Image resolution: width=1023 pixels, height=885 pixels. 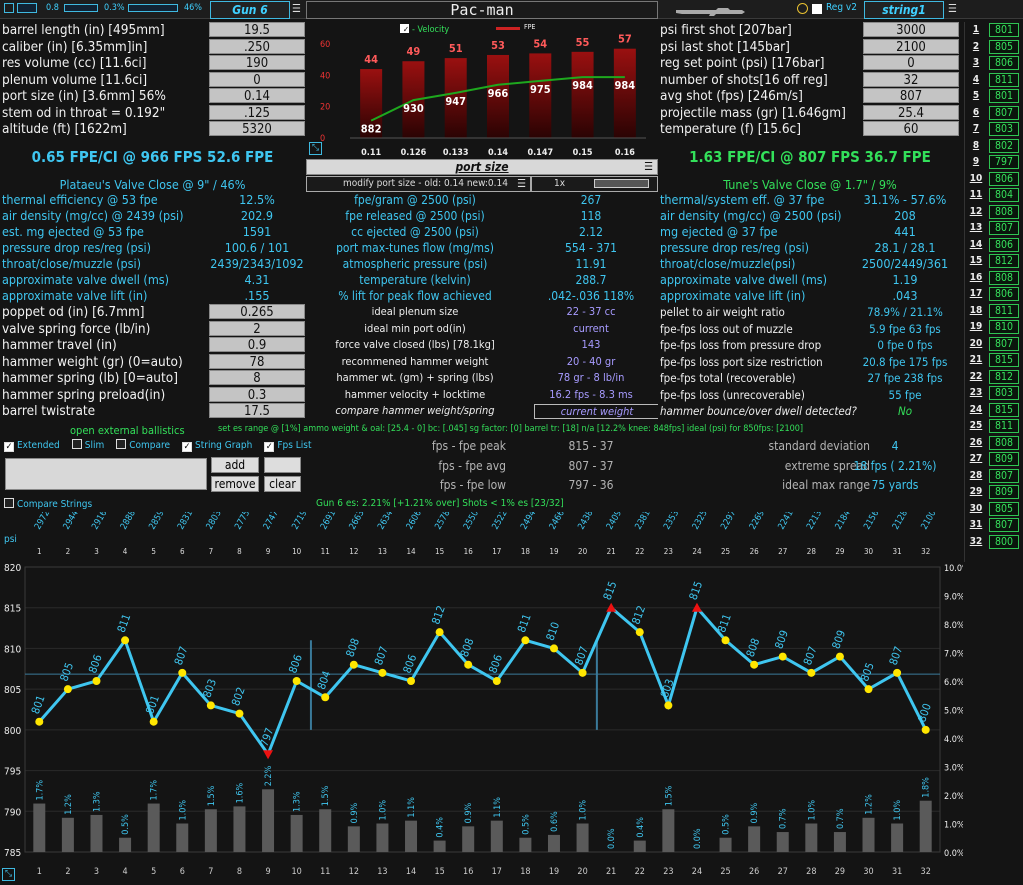 What do you see at coordinates (153, 264) in the screenshot?
I see `stat-row: throat/close/muzzle (psi) 2439/2343/1092` at bounding box center [153, 264].